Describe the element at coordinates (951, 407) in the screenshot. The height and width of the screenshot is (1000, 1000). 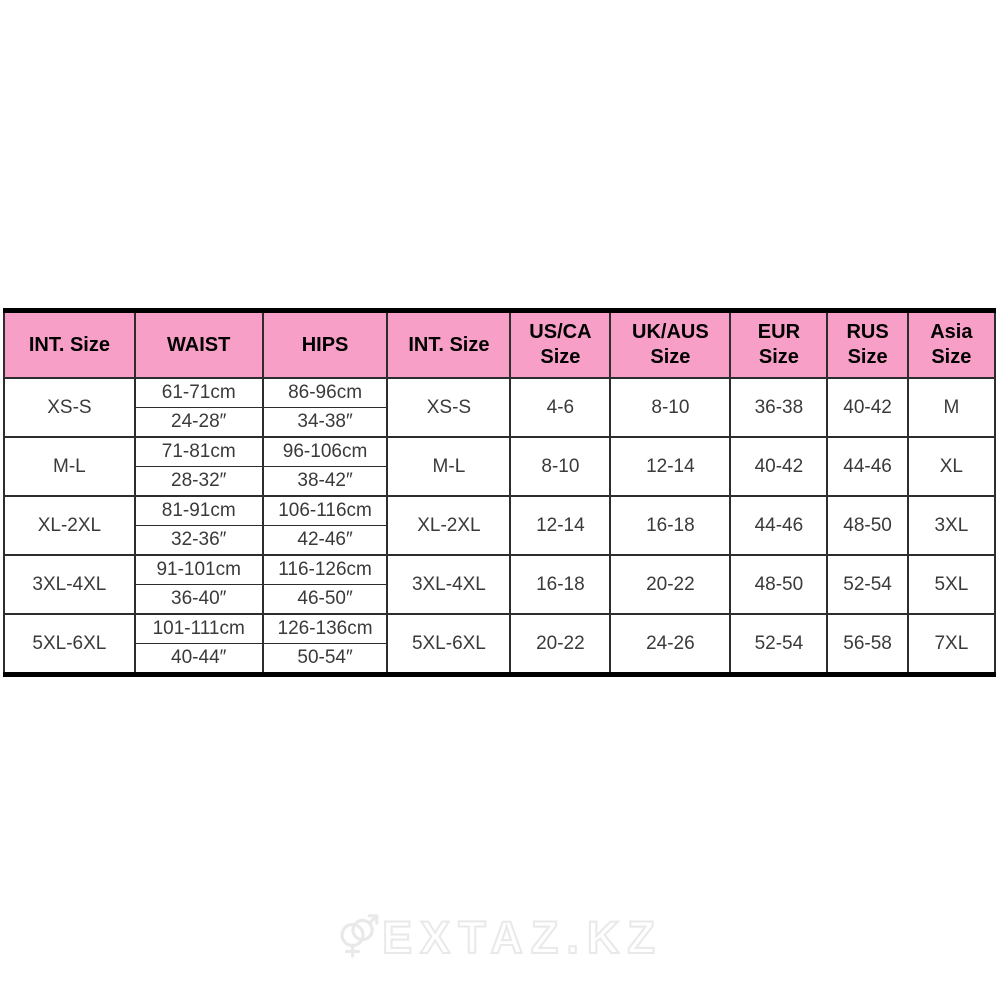
I see `cell-asia: M` at that location.